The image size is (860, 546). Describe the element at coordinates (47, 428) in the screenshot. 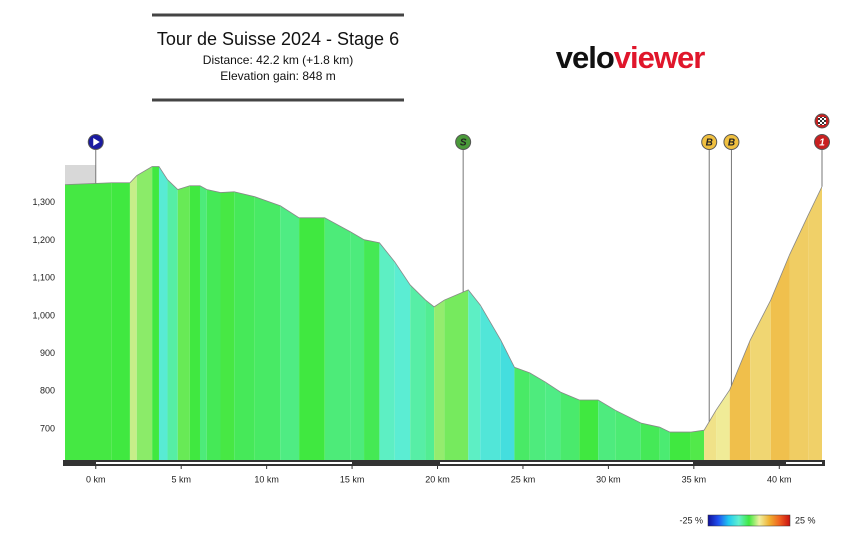

I see `y-tick-label: 700` at that location.